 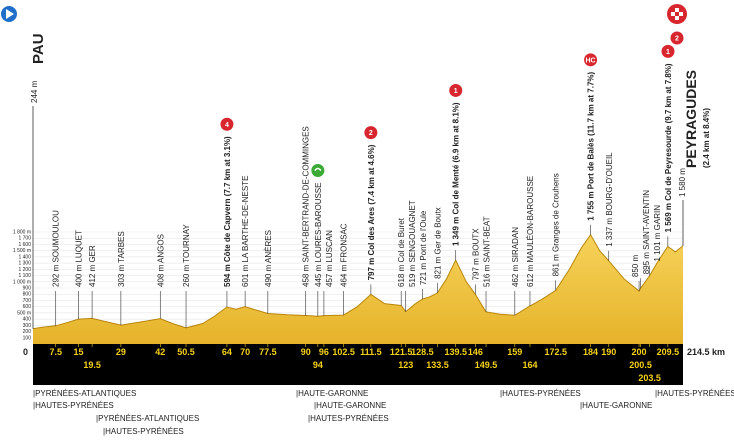 I want to click on finish-altitude: 1 580 m, so click(x=682, y=182).